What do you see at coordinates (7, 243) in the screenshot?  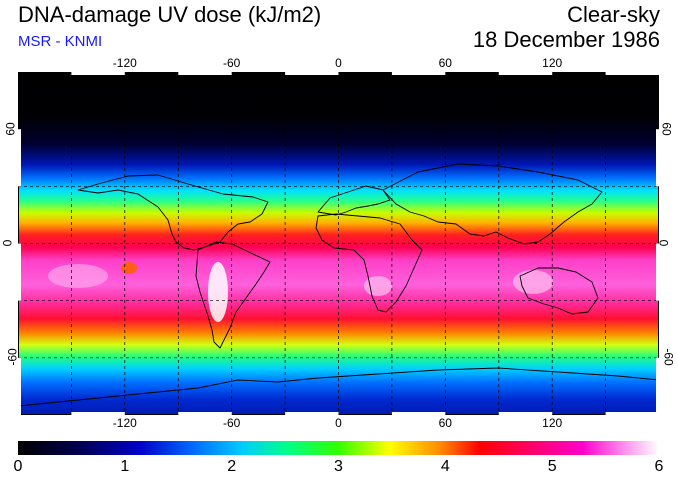 I see `left-lat-tick: 0` at bounding box center [7, 243].